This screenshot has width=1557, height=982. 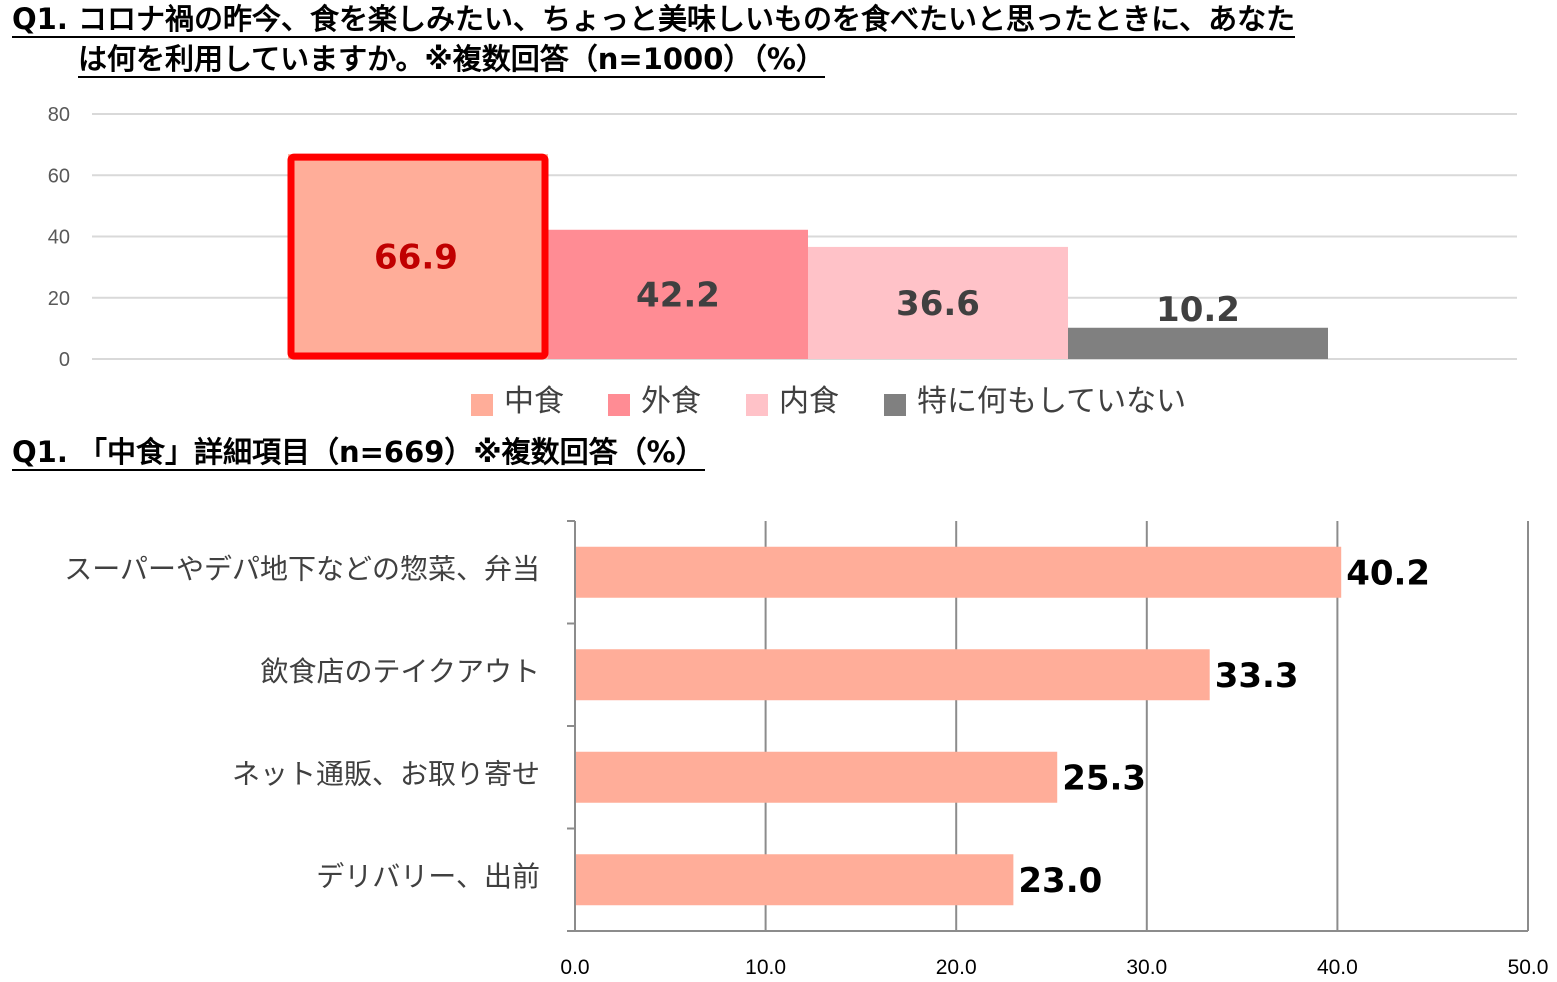 What do you see at coordinates (400, 671) in the screenshot?
I see `category-label: 飲食店のテイクアウト` at bounding box center [400, 671].